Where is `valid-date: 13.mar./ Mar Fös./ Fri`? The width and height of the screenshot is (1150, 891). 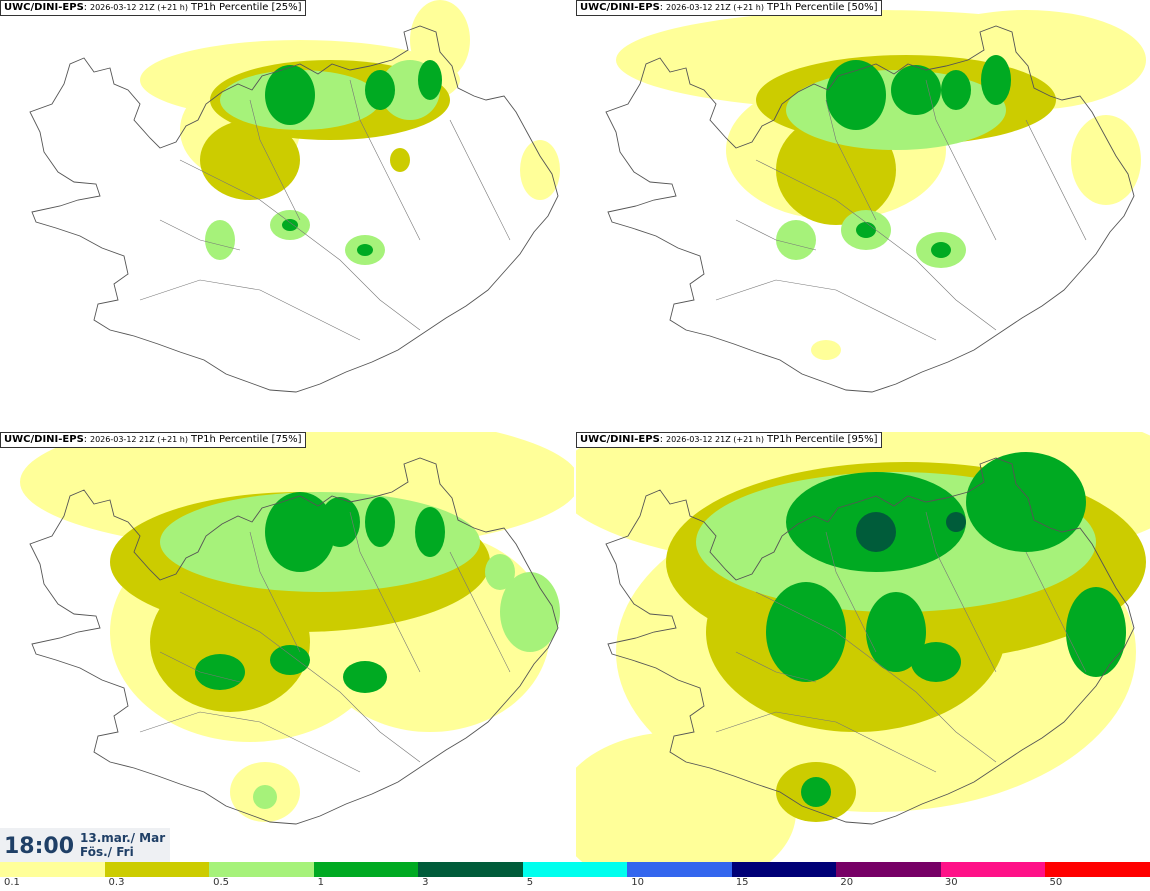 valid-date: 13.mar./ Mar Fös./ Fri is located at coordinates (122, 845).